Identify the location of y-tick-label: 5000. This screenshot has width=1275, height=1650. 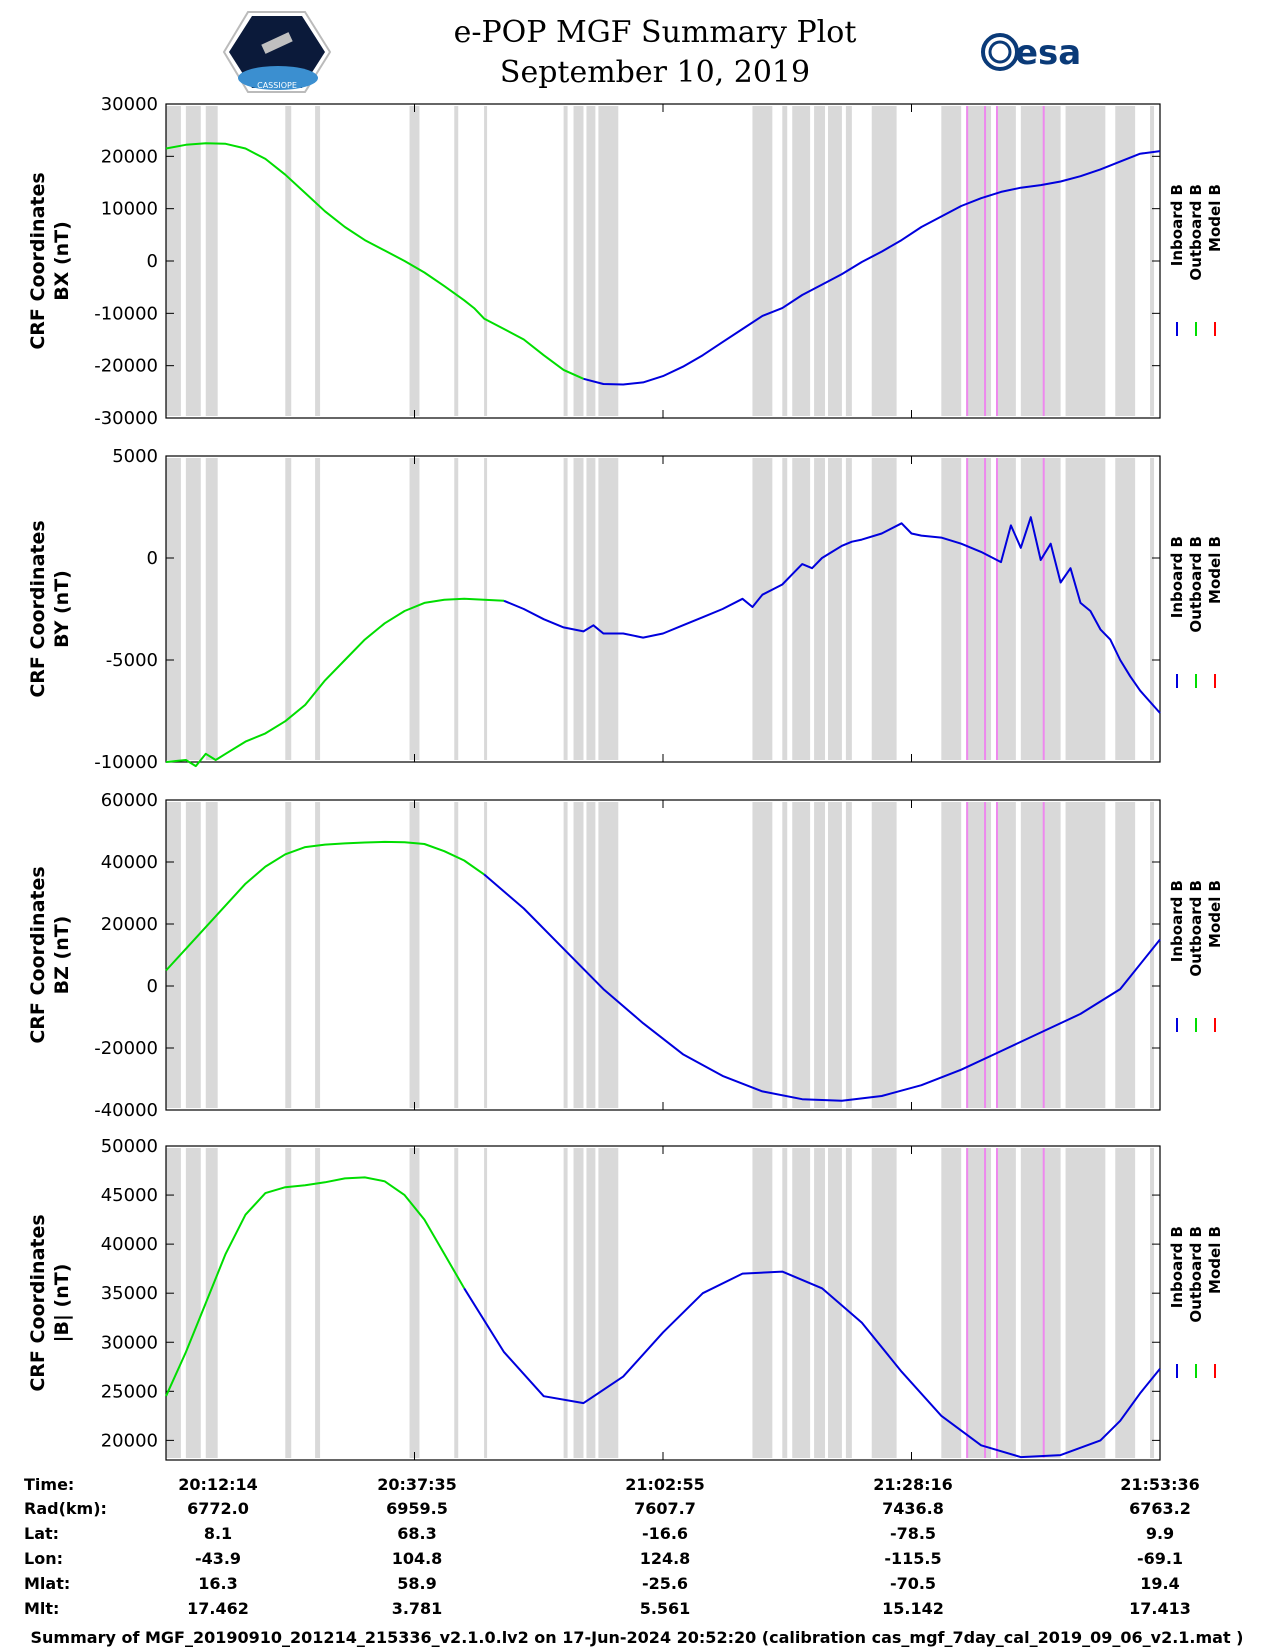
(135, 456).